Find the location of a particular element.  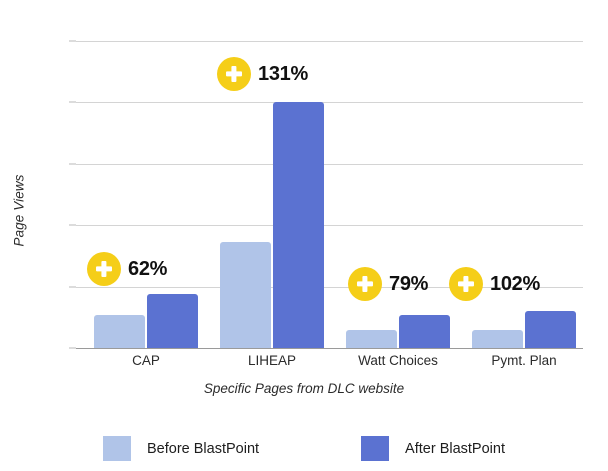

bar-liheap-after is located at coordinates (298, 225).